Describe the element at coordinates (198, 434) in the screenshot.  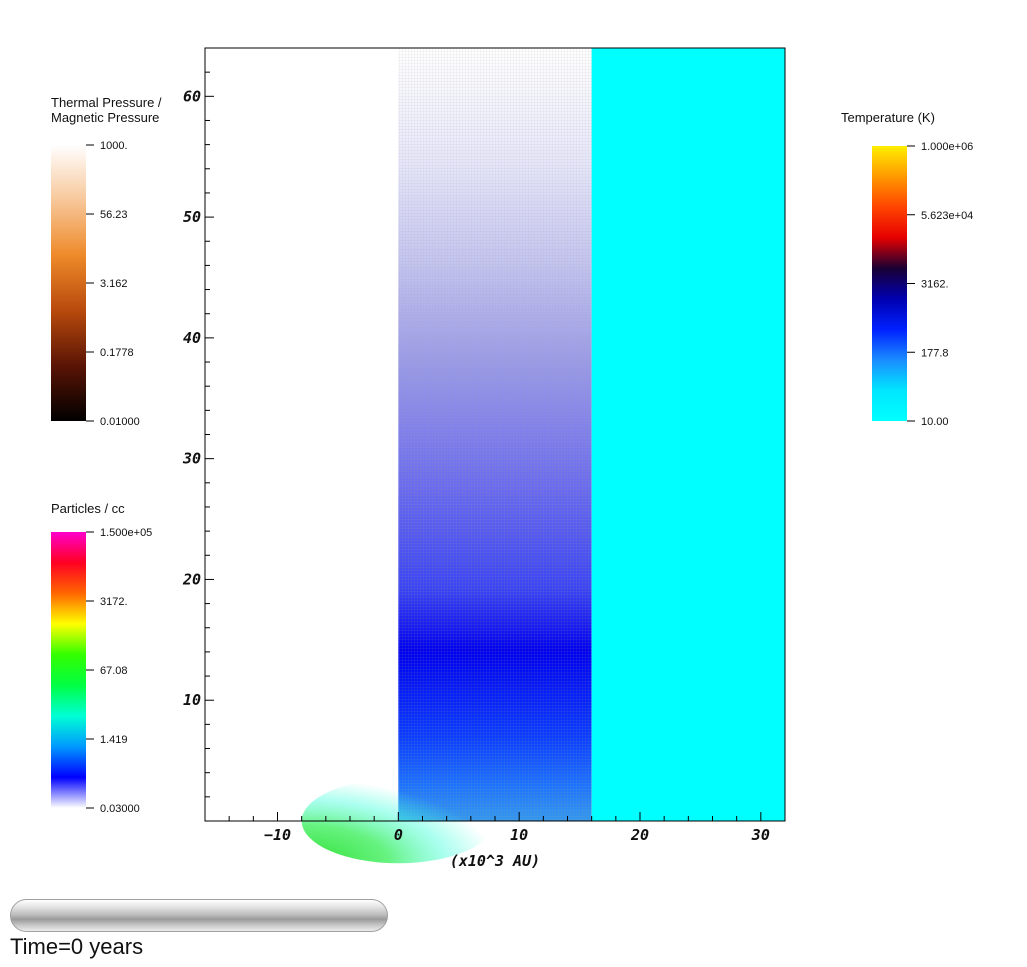
I see `y-axis: 10 20 30 40 50 60` at that location.